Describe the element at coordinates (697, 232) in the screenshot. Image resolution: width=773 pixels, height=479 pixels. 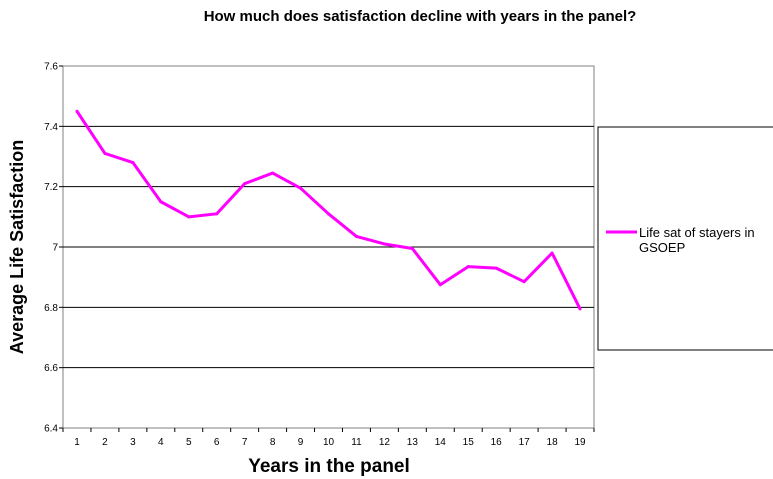
I see `legend-label-line-1: Life sat of stayers in` at that location.